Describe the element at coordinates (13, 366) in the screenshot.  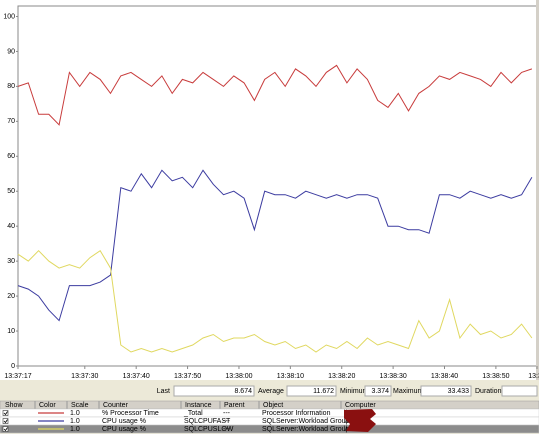
I see `y-tick-label: 0` at that location.